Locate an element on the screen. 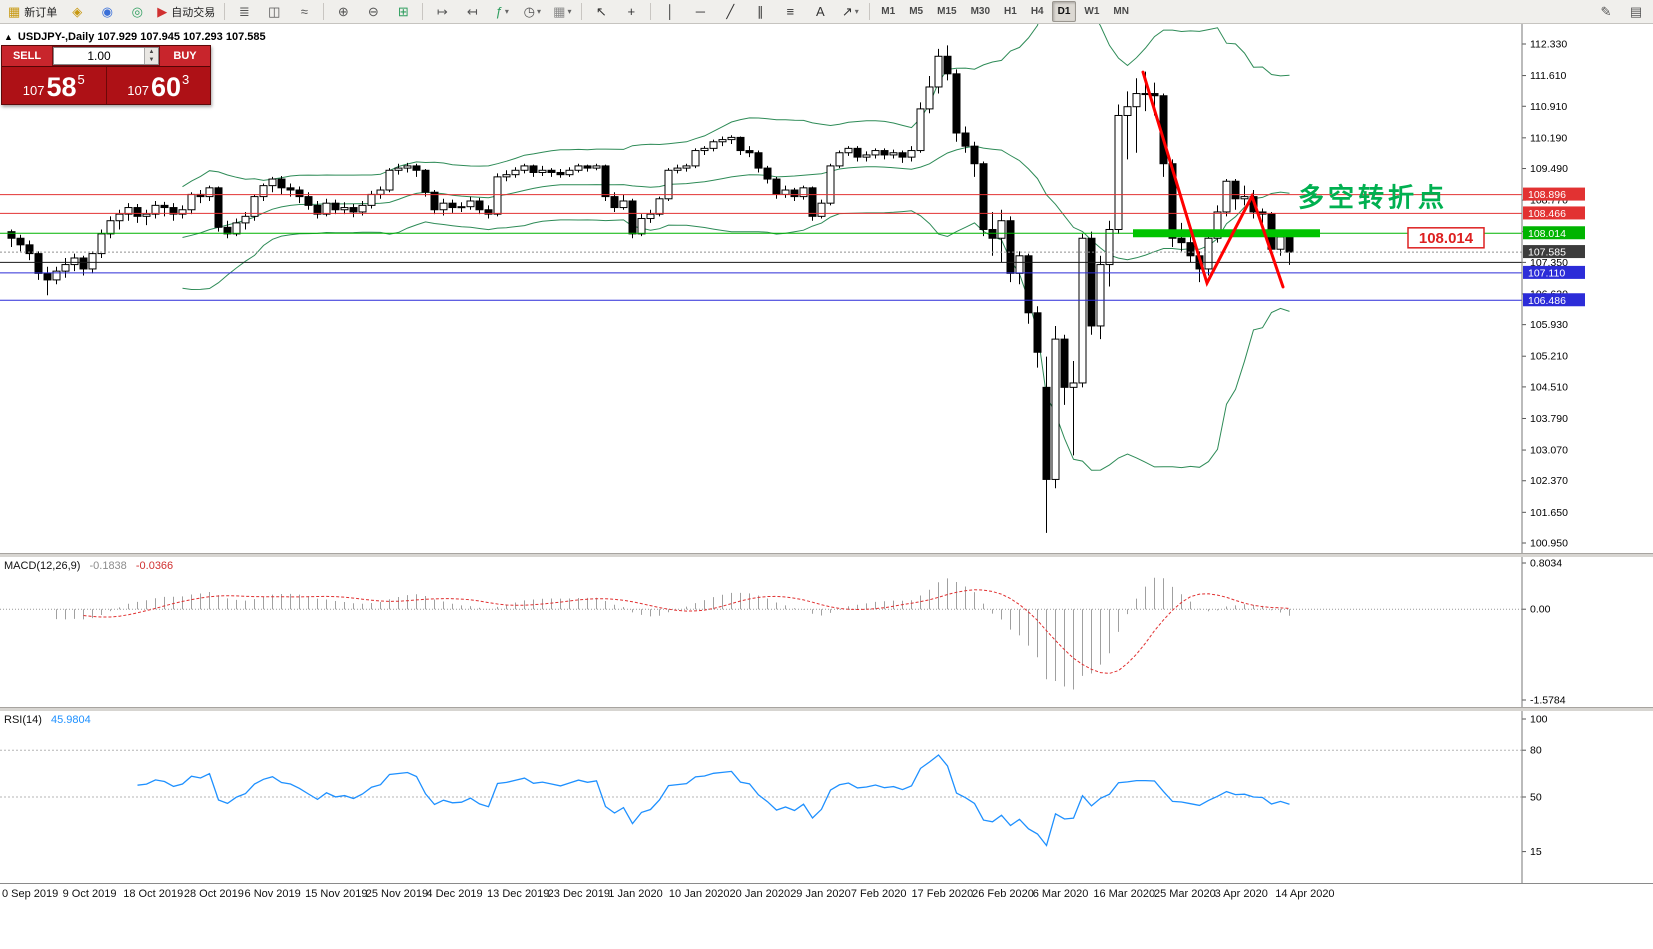  date-label: 25 Nov 2019 is located at coordinates (397, 894).